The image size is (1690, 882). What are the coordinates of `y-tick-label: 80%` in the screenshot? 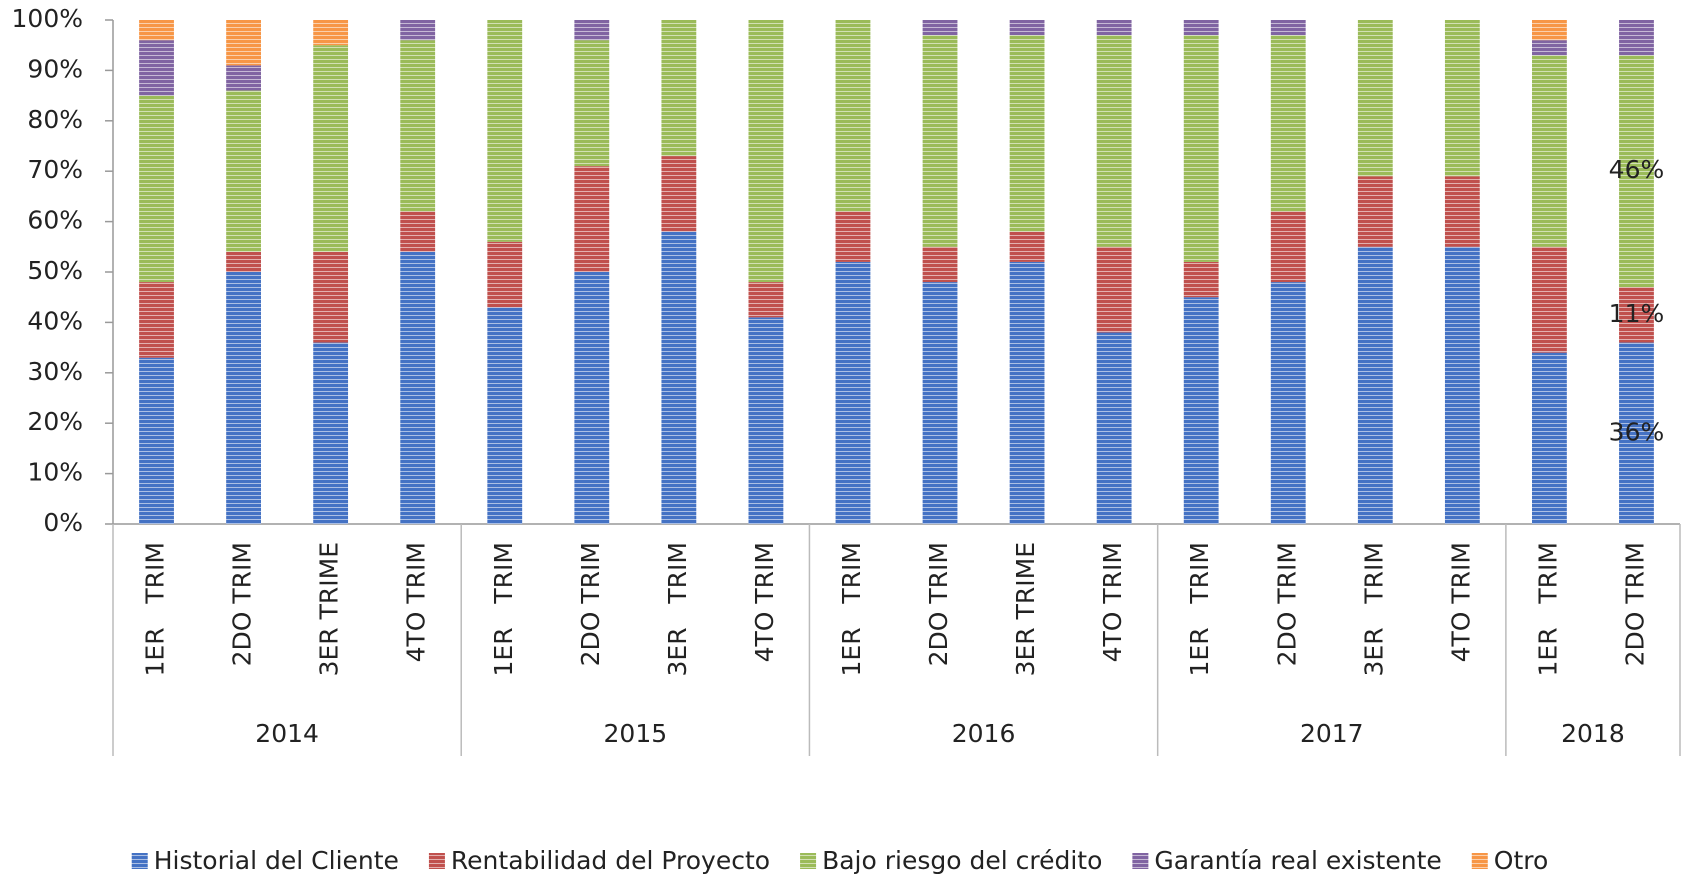 It's located at (55, 119).